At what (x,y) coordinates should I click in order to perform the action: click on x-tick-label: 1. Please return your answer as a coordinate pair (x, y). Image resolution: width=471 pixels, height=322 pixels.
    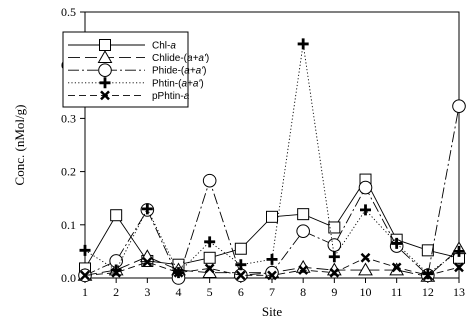
    Looking at the image, I should click on (85, 292).